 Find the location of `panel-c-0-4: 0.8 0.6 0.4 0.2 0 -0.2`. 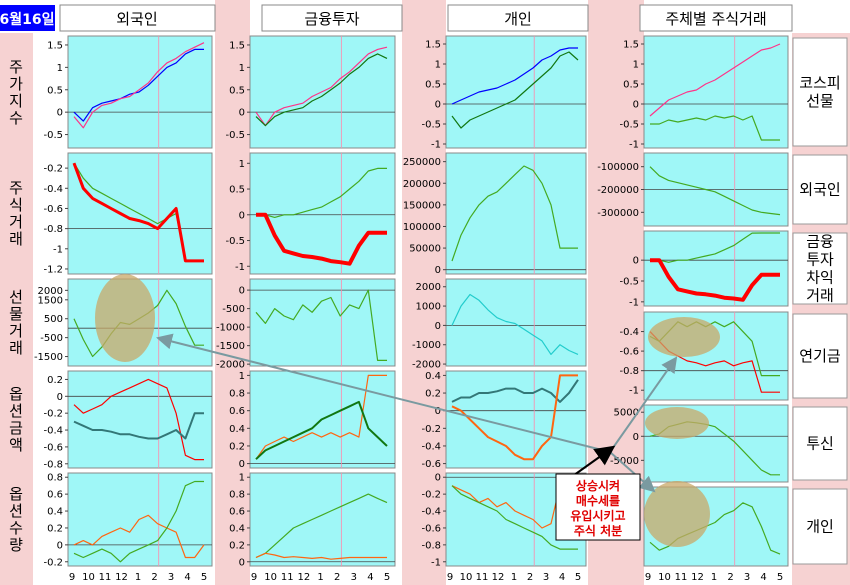

panel-c-0-4: 0.8 0.6 0.4 0.2 0 -0.2 is located at coordinates (128, 520).